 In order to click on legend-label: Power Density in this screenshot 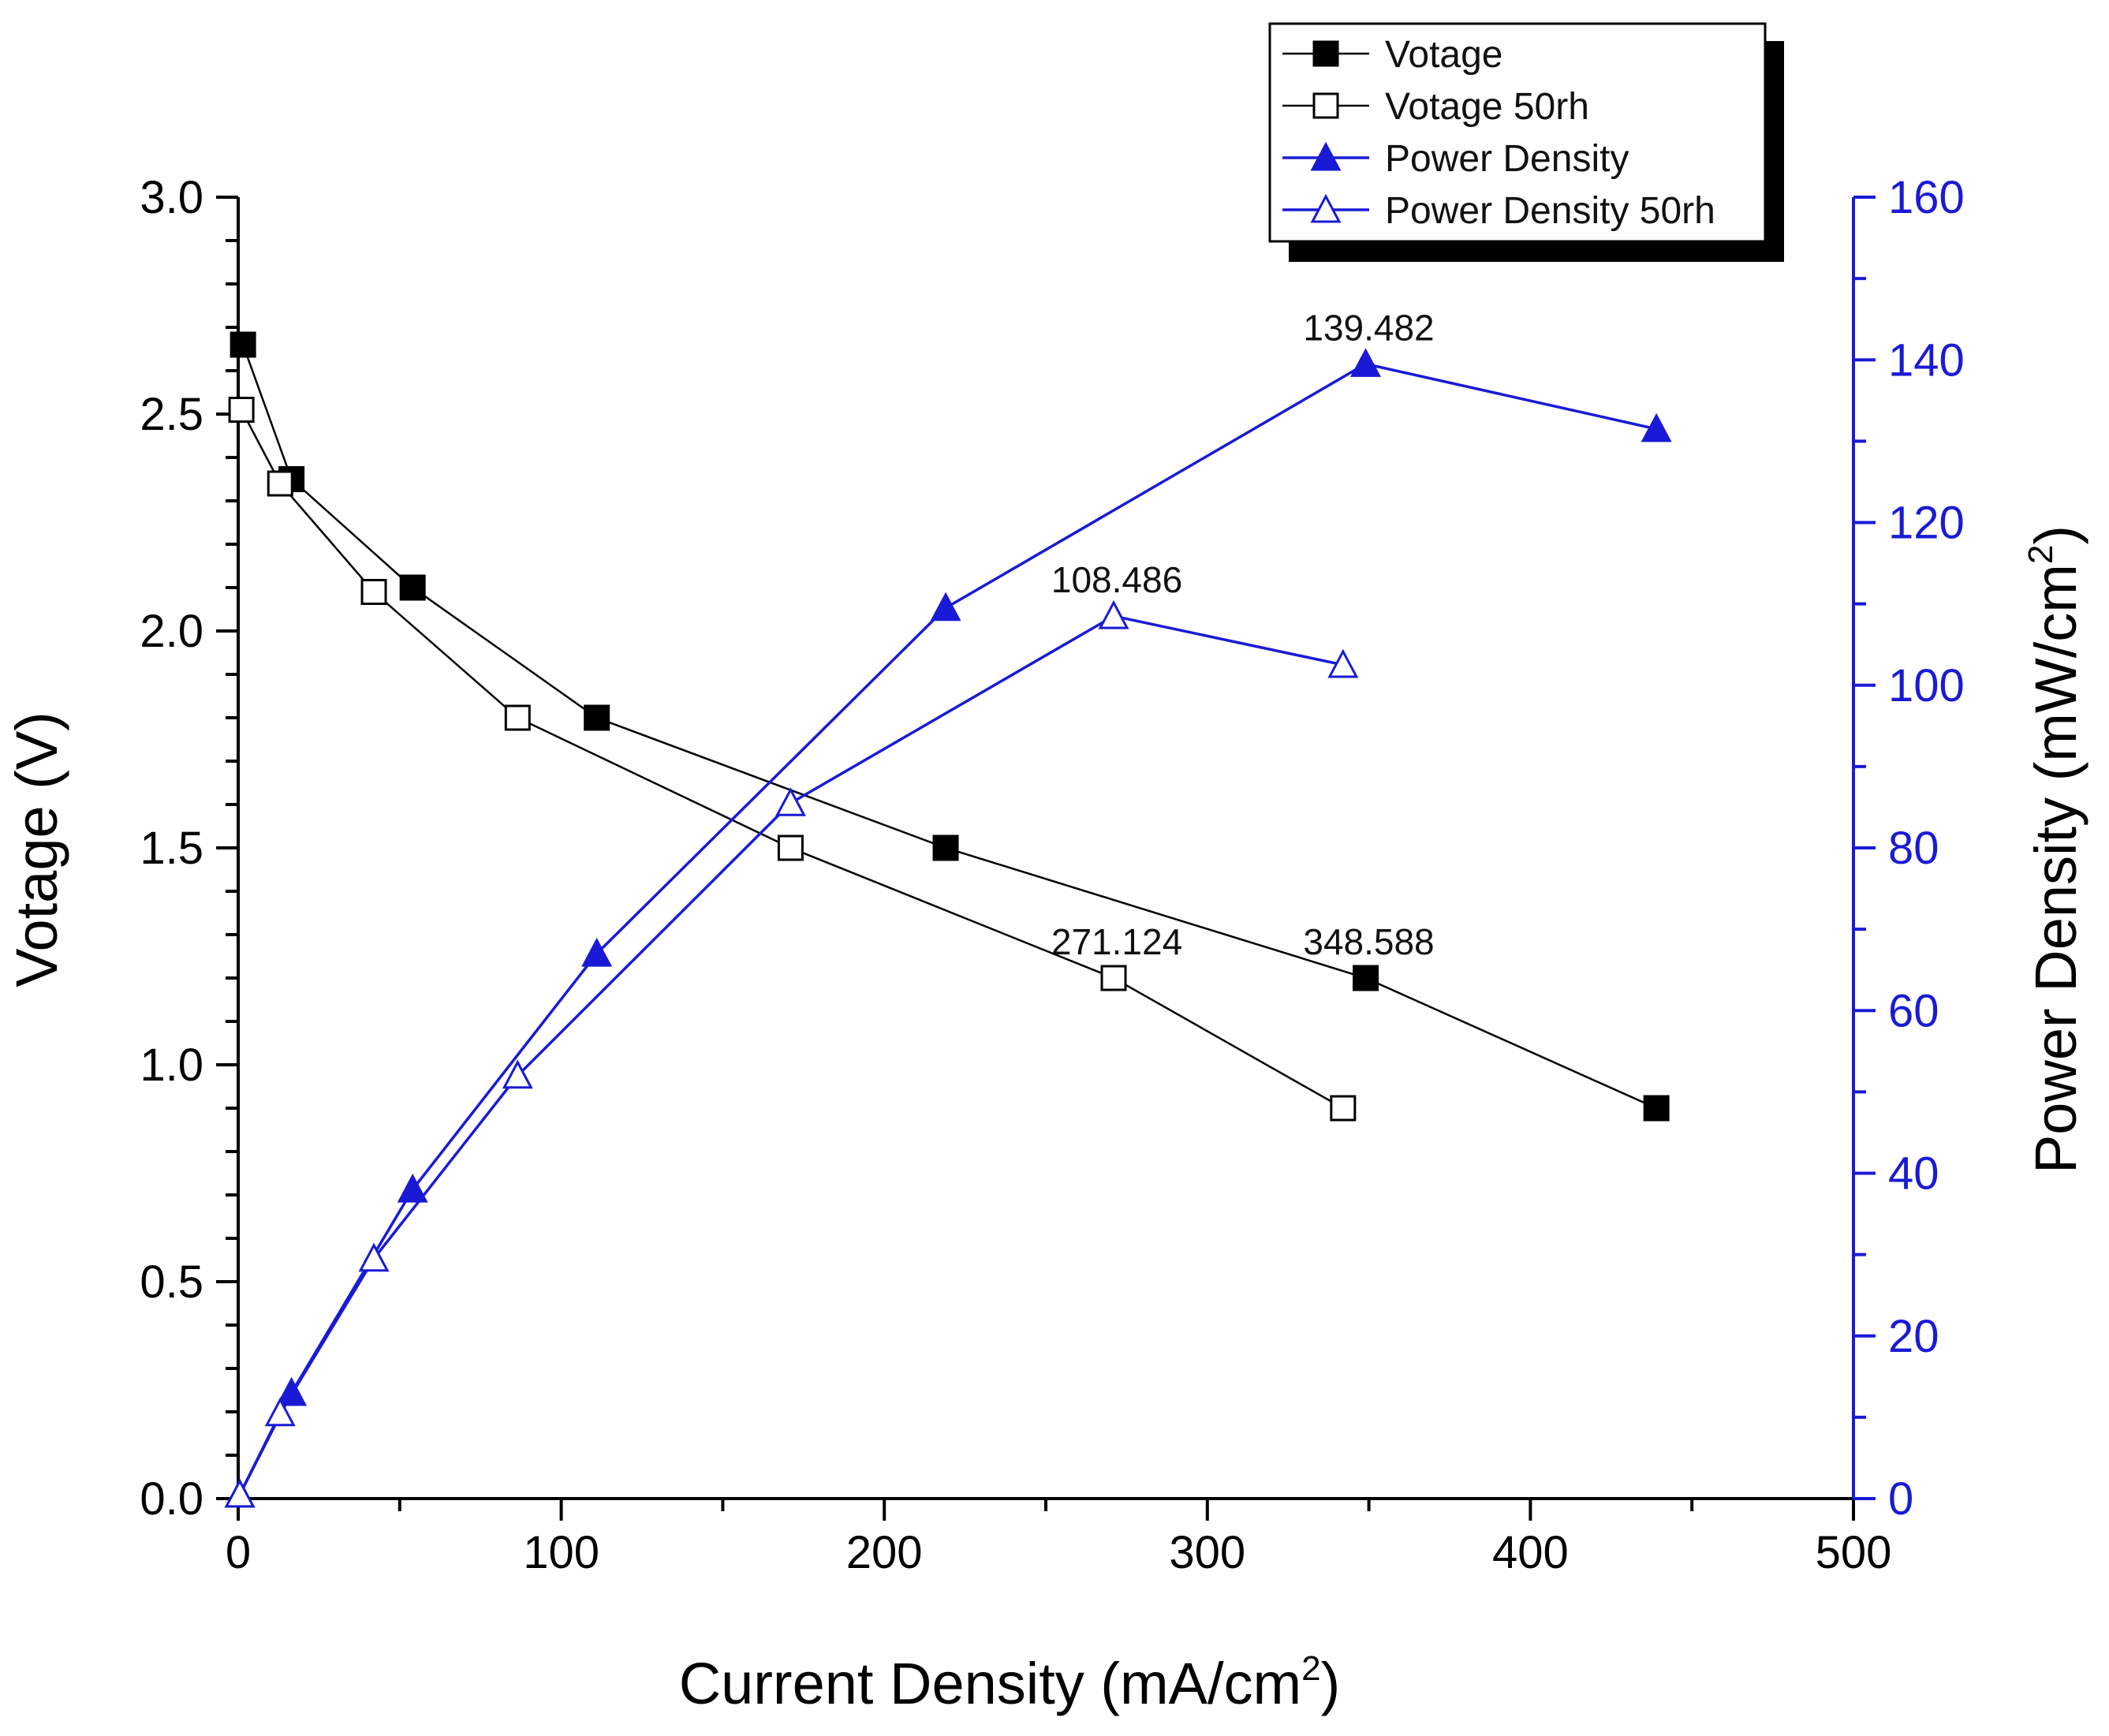, I will do `click(1507, 159)`.